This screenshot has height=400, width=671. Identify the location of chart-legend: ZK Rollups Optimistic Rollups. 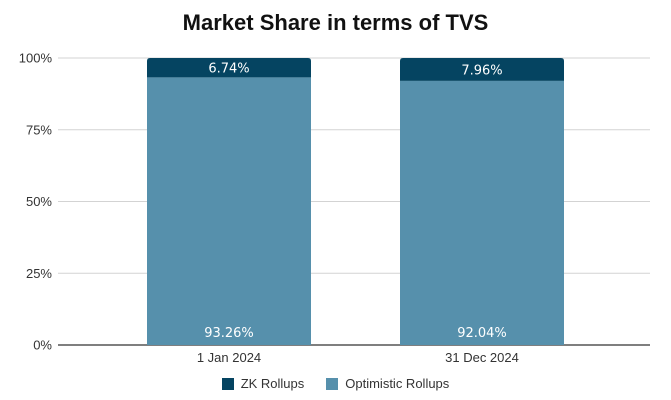
(335, 383).